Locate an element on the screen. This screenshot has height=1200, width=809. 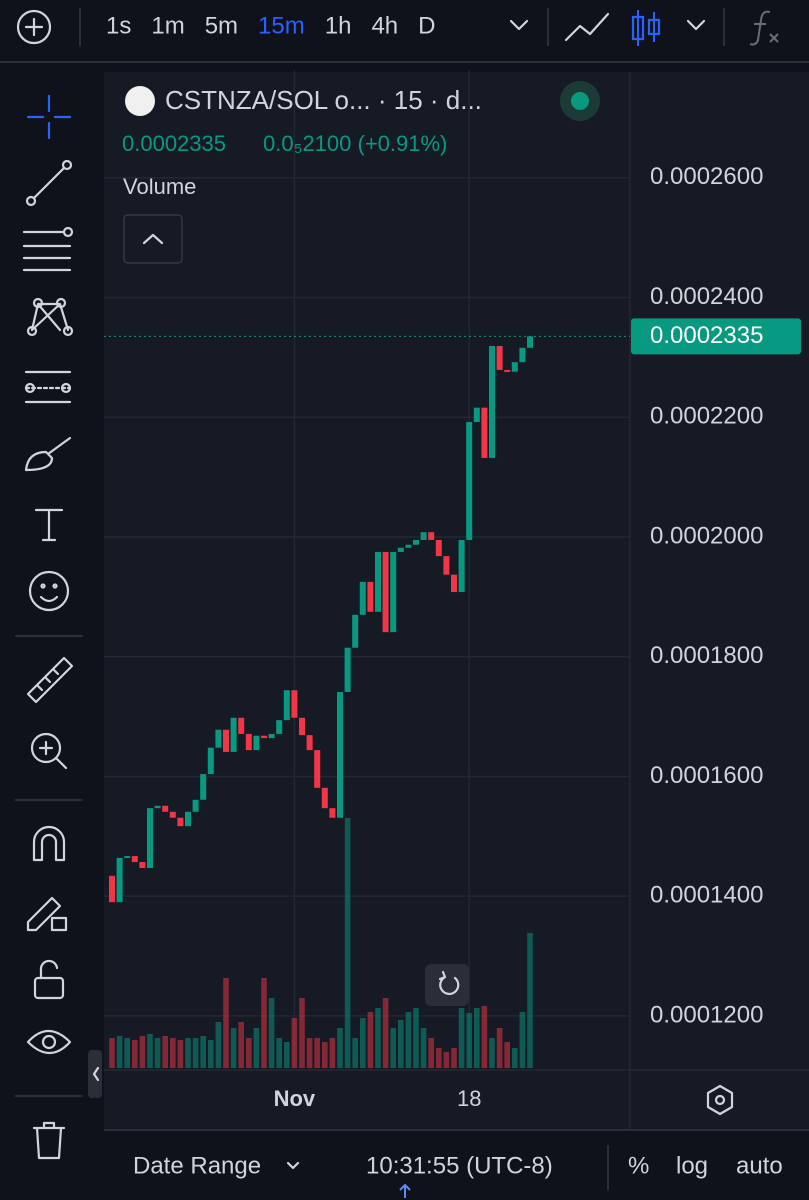
interval-button: 15m is located at coordinates (281, 25).